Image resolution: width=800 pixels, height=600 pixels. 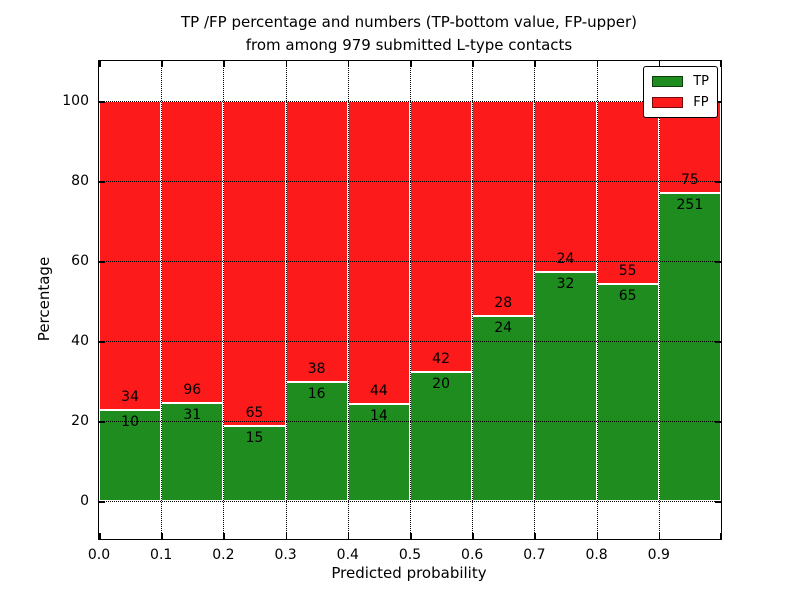 What do you see at coordinates (254, 413) in the screenshot?
I see `bar-fp-count-label: 65` at bounding box center [254, 413].